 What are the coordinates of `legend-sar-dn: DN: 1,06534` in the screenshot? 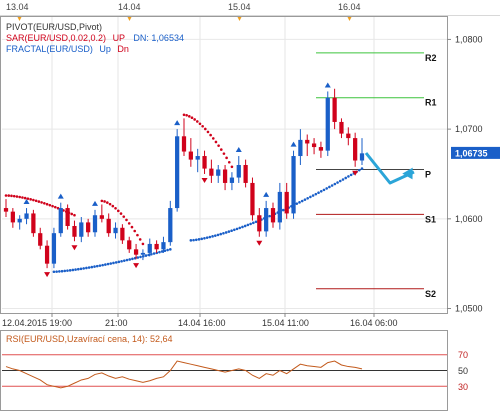 It's located at (158, 38).